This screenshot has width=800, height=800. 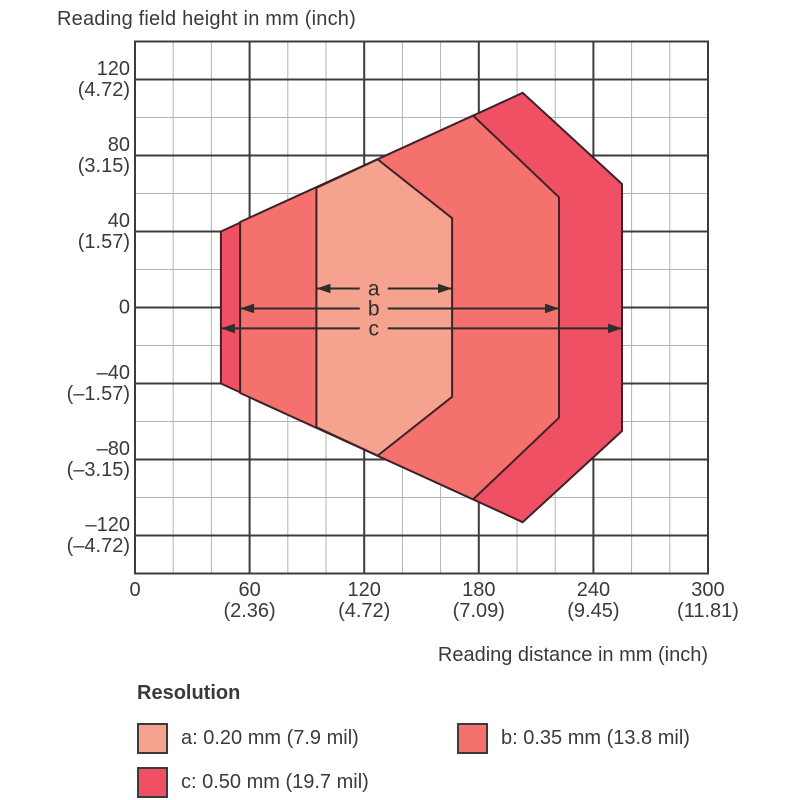 I want to click on x-tick-label: 0, so click(x=135, y=590).